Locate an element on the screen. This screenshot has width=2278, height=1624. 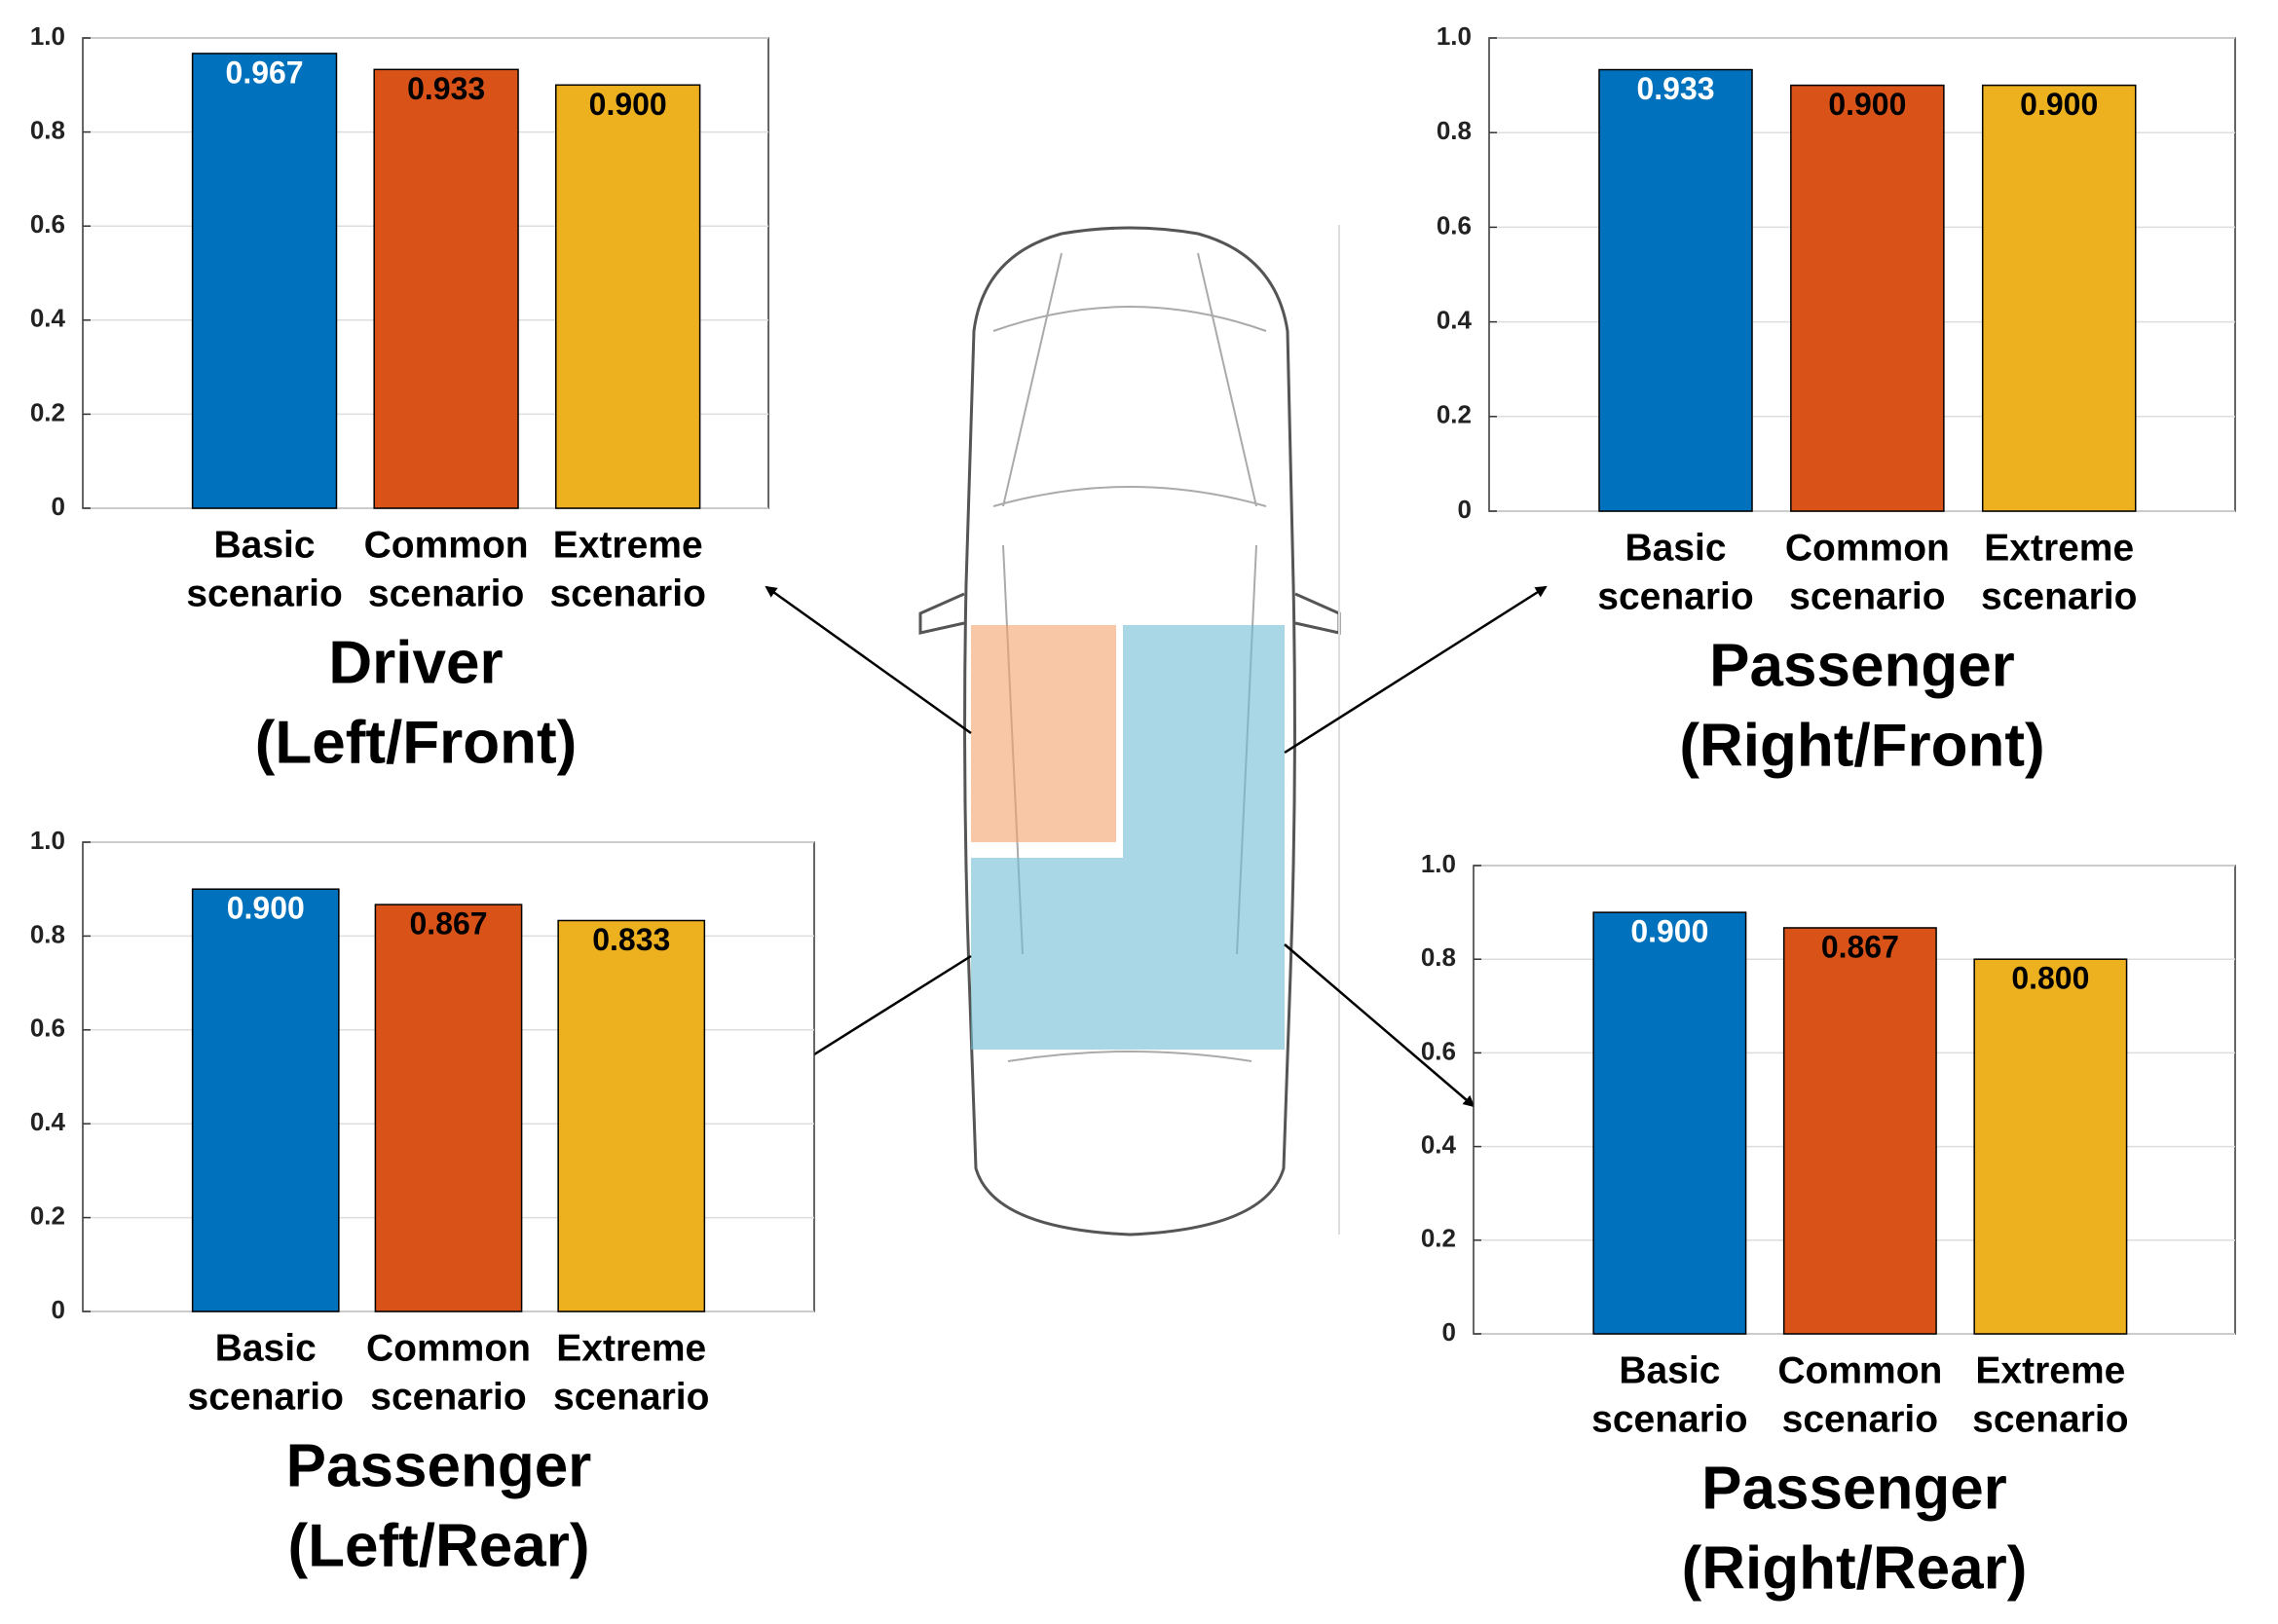
value-label: 0.833 is located at coordinates (631, 939).